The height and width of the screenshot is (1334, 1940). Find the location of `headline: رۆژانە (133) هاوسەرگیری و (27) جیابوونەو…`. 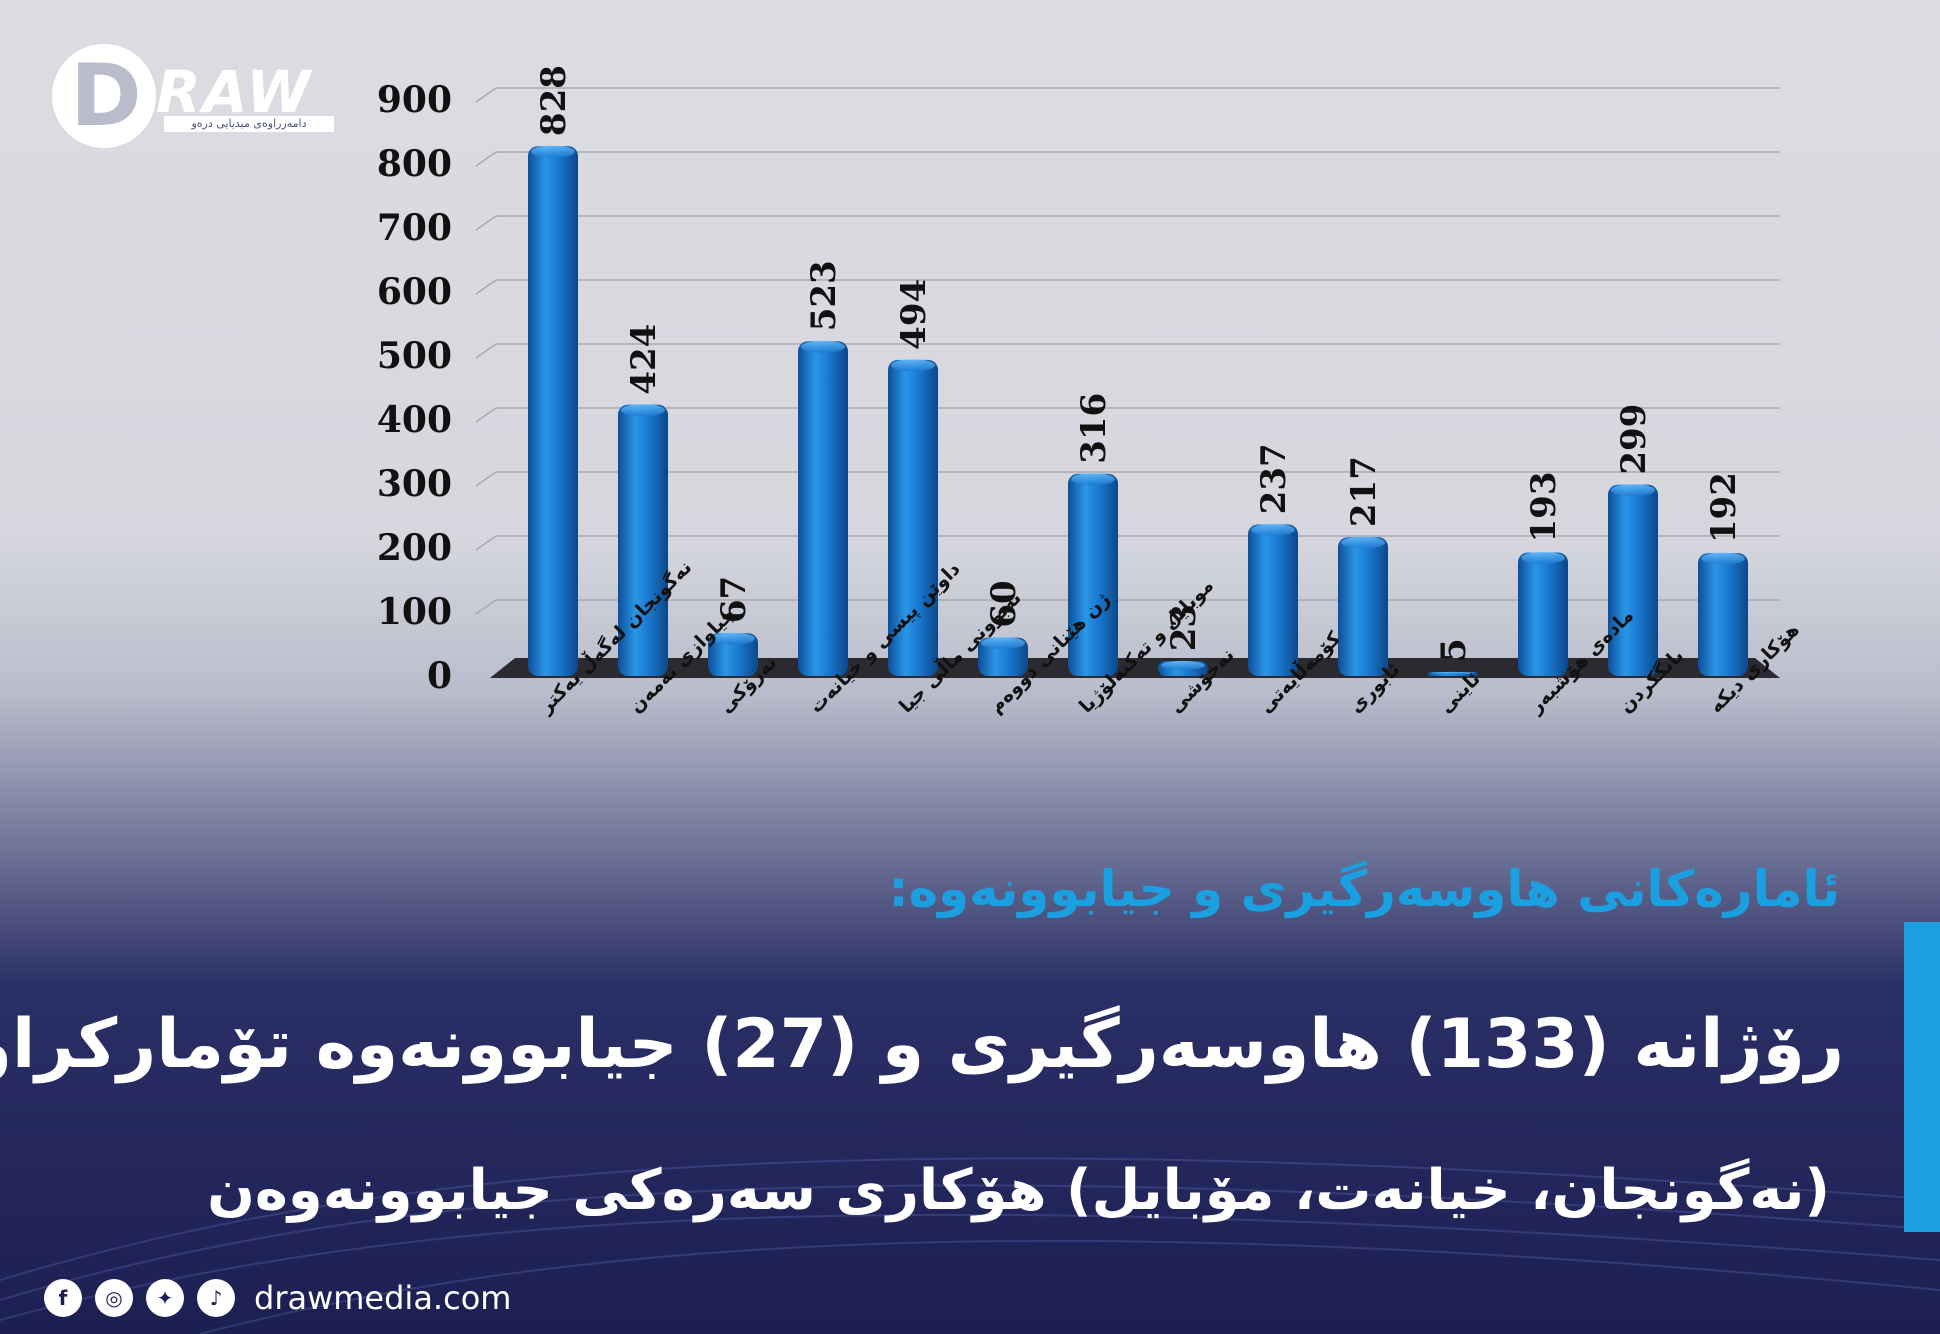

headline: رۆژانە (133) هاوسەرگیری و (27) جیابوونەو… is located at coordinates (922, 1044).